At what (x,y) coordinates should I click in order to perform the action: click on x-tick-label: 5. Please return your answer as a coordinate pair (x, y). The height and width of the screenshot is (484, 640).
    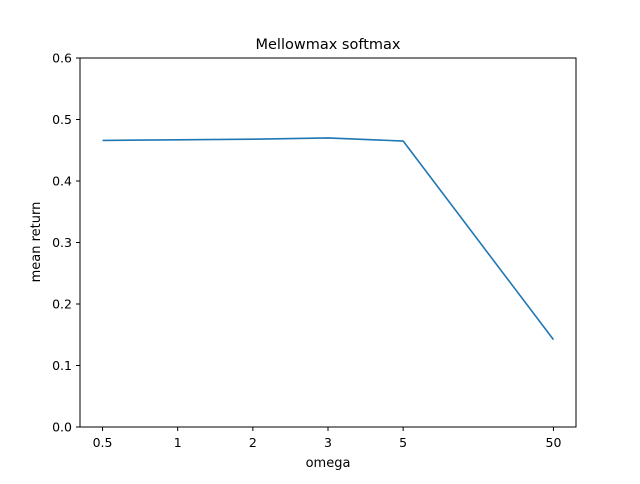
    Looking at the image, I should click on (403, 442).